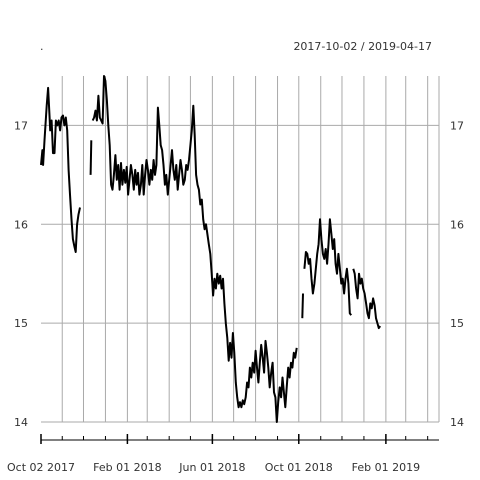  Describe the element at coordinates (41, 467) in the screenshot. I see `x-tick-label: Oct 02 2017` at that location.